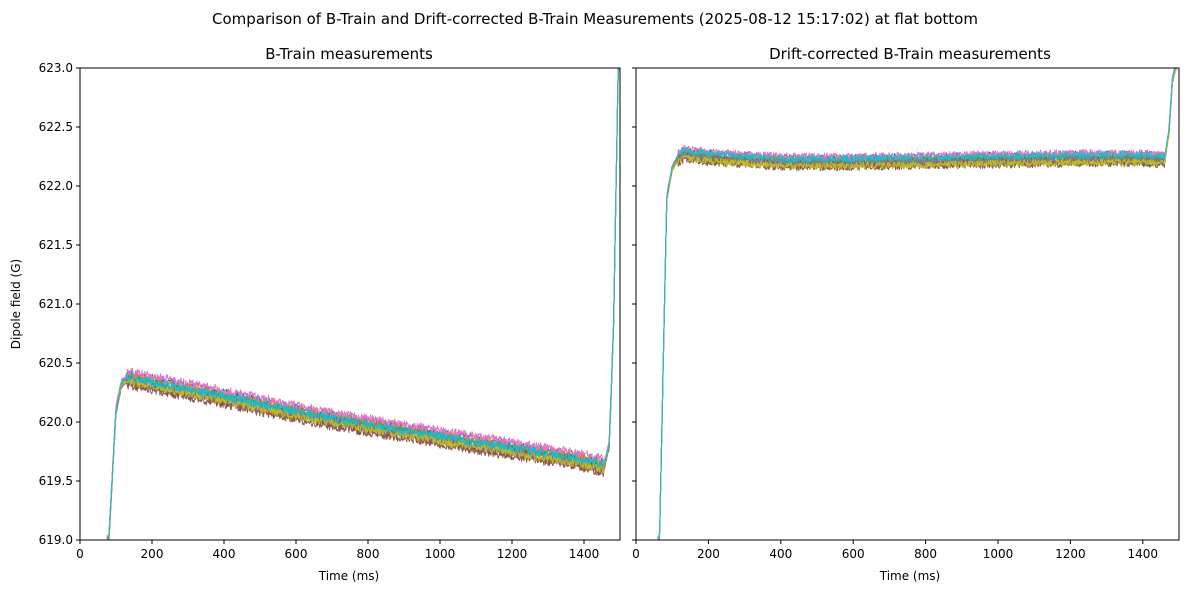  What do you see at coordinates (925, 554) in the screenshot?
I see `panel-drift-corrected-x-tick-label: 800` at bounding box center [925, 554].